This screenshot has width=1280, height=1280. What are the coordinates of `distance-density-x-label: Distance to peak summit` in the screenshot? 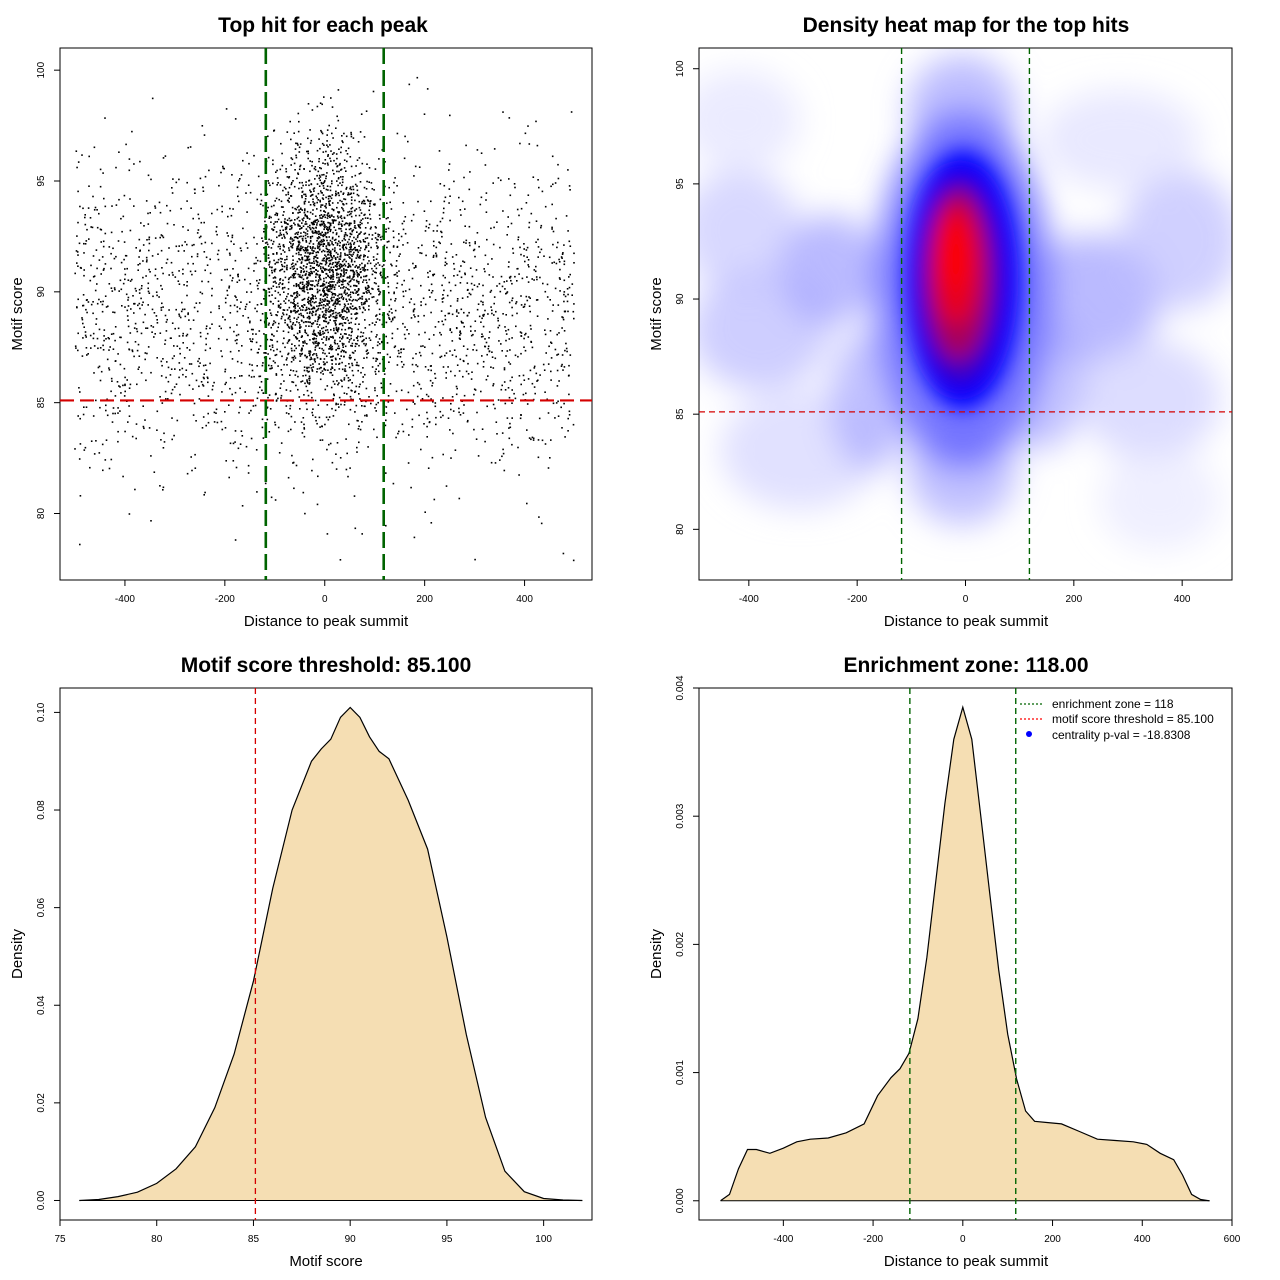 It's located at (966, 1261).